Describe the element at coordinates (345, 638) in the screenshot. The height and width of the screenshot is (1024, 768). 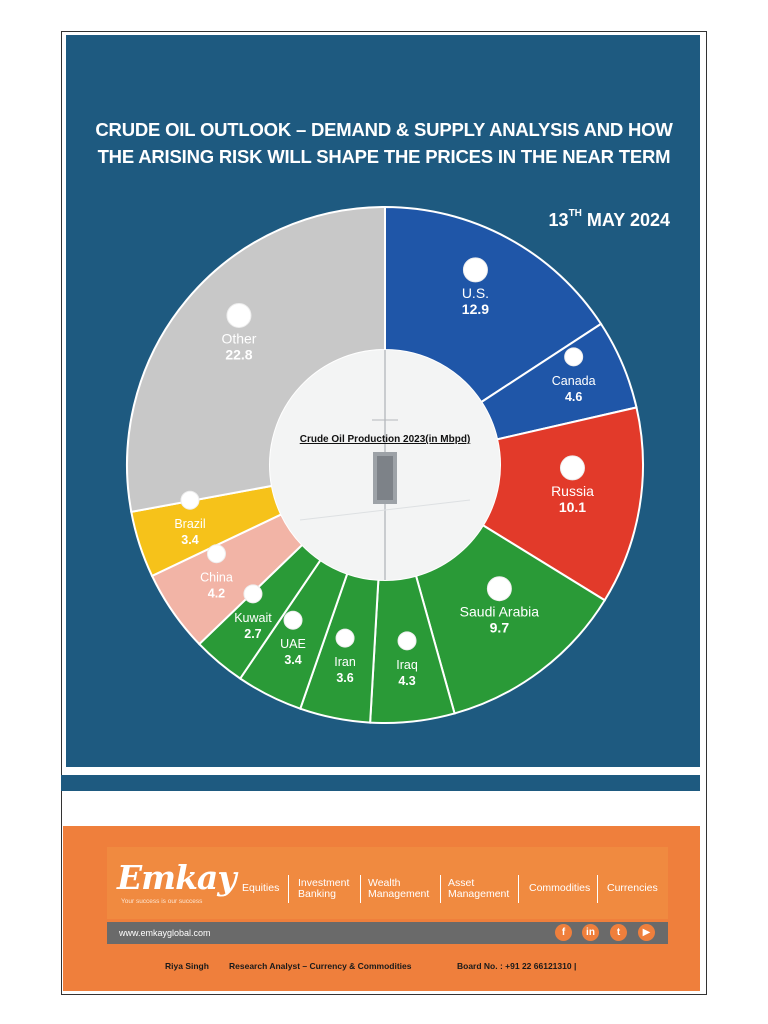
I see `iran-flag-icon` at that location.